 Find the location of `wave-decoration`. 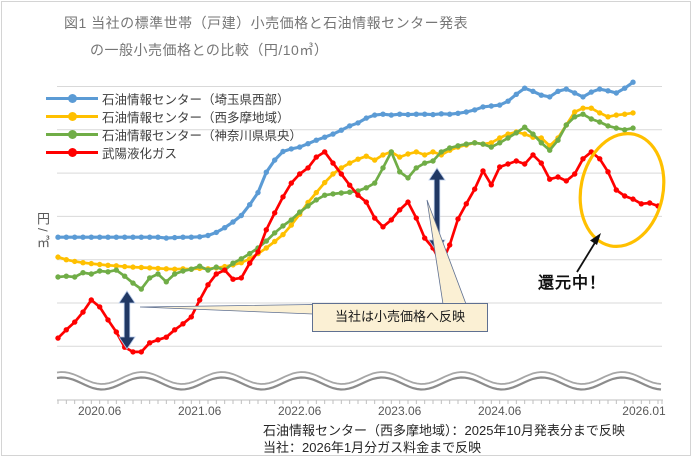

wave-decoration is located at coordinates (359, 381).